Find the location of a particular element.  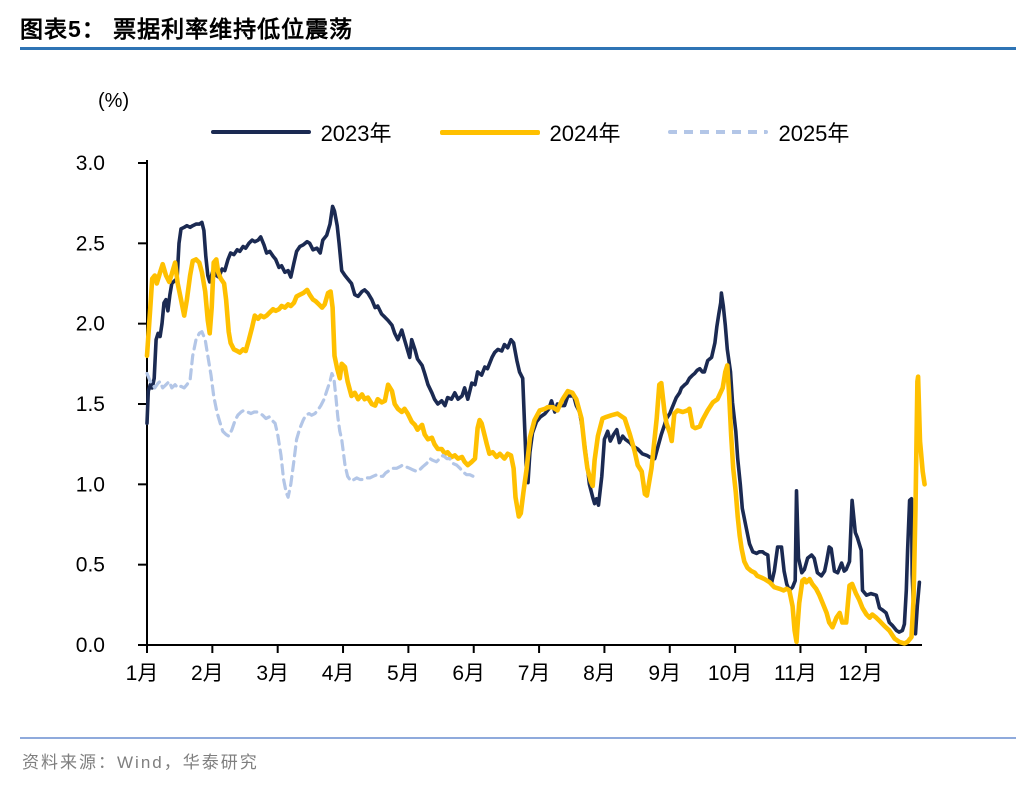

title-underline-rule is located at coordinates (518, 48).